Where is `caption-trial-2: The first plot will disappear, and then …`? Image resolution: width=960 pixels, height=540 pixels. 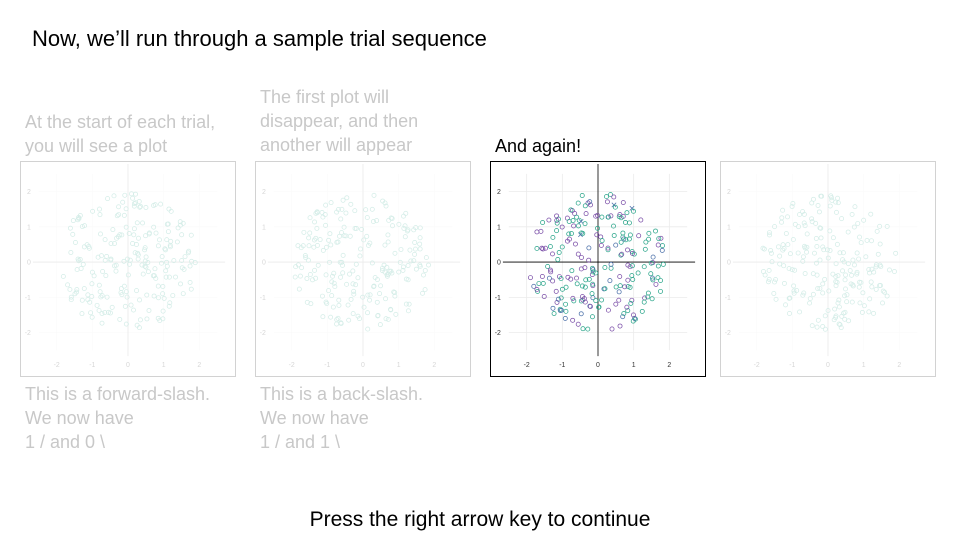
caption-trial-2: The first plot will disappear, and then … is located at coordinates (339, 121).